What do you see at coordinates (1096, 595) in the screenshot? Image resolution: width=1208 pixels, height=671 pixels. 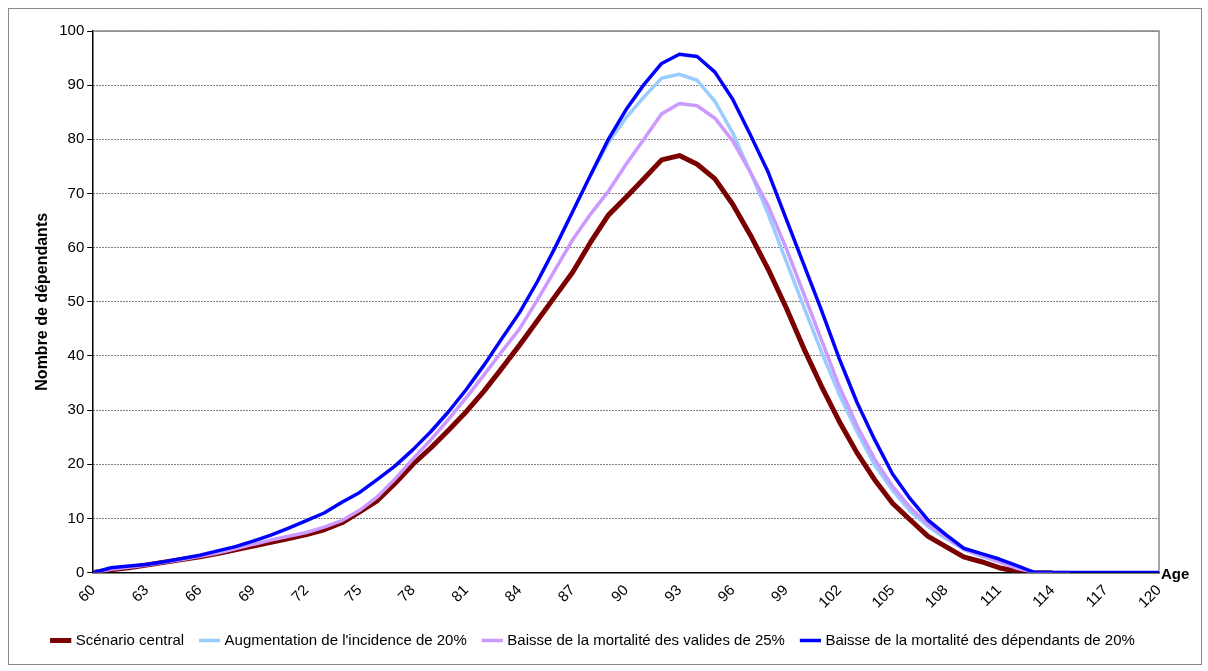 I see `x-tick-label: 117` at bounding box center [1096, 595].